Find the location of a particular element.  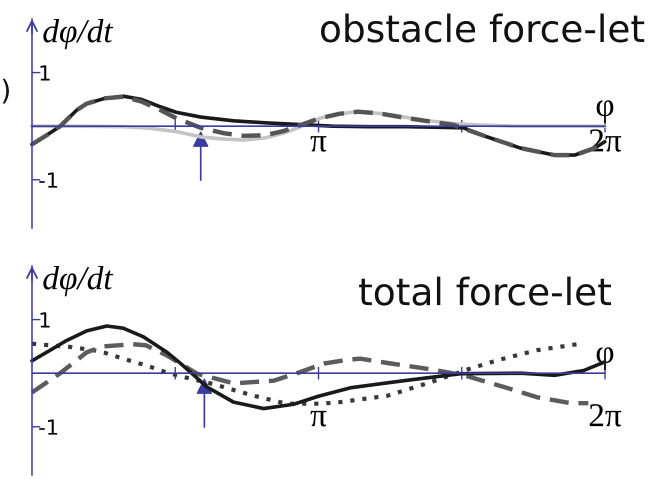

x-tick-label: 2π is located at coordinates (606, 415).